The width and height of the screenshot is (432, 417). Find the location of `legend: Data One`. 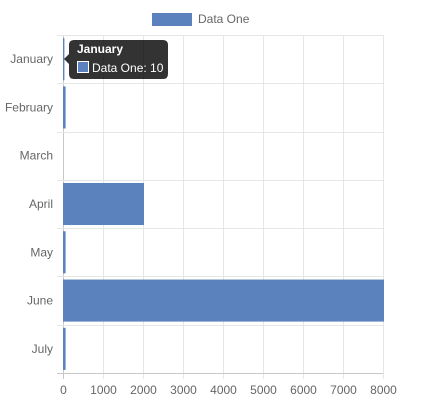

legend: Data One is located at coordinates (201, 19).